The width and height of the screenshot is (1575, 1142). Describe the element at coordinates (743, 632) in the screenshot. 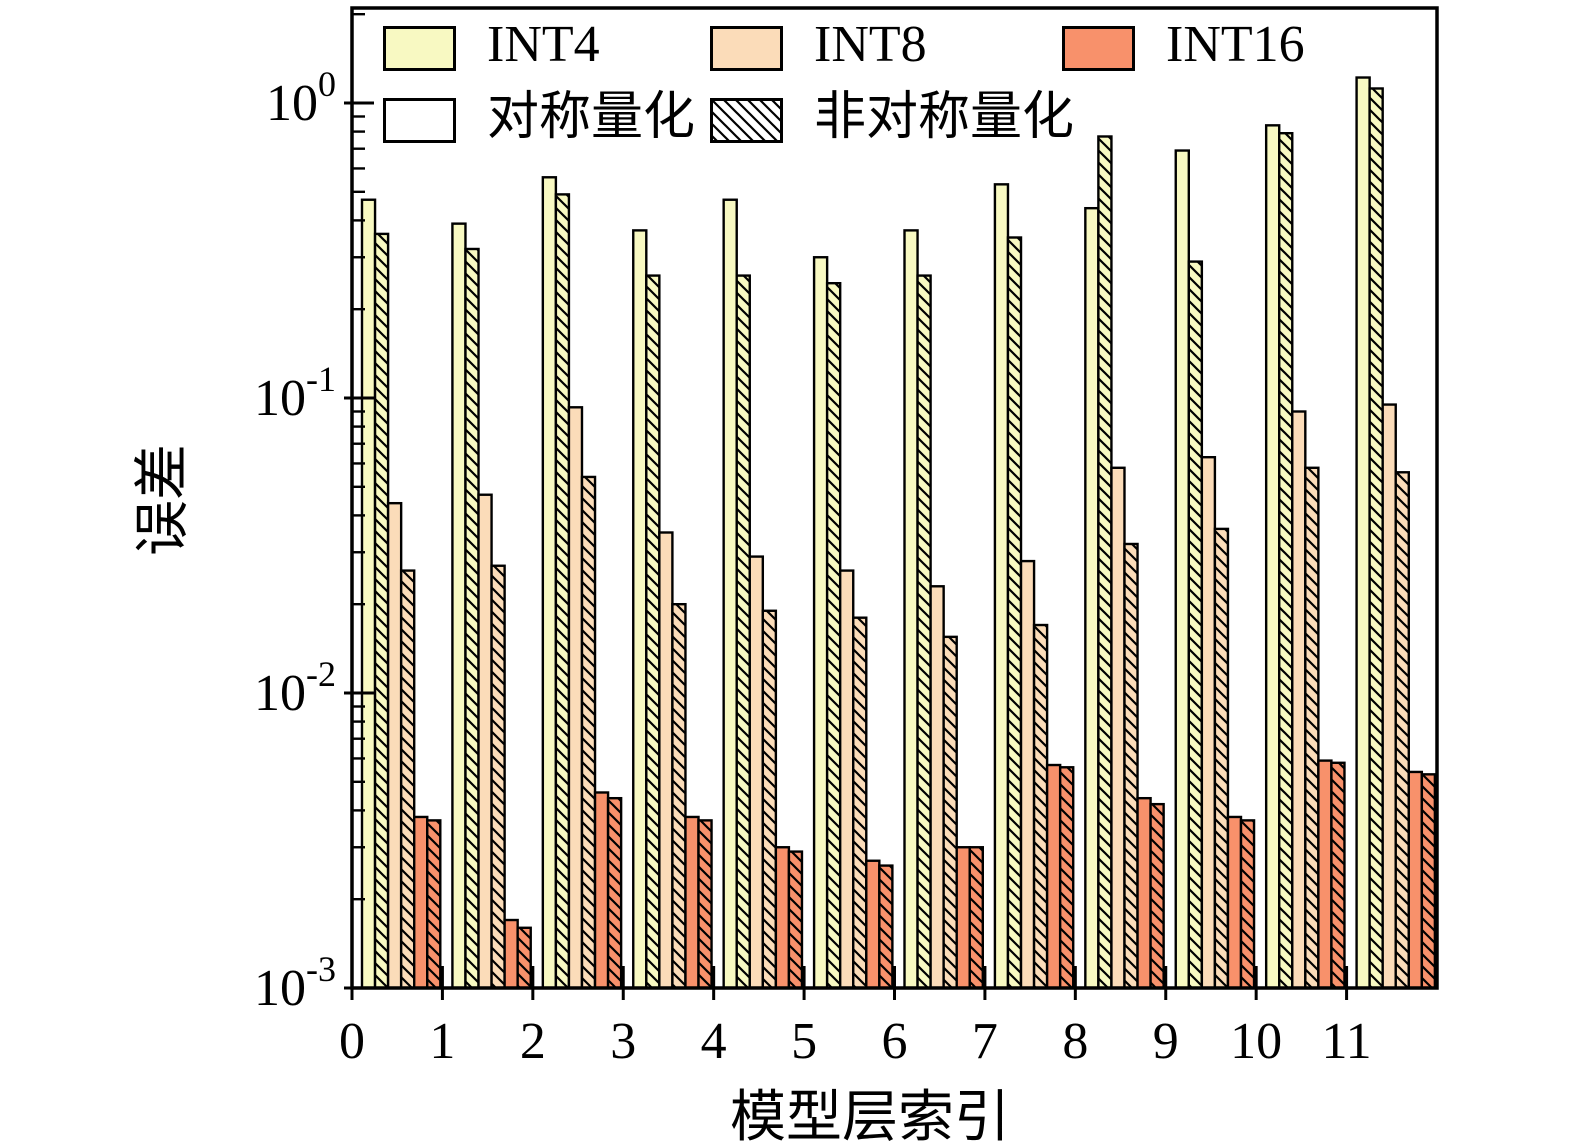

I see `bar-INT4-asym-layer4` at that location.